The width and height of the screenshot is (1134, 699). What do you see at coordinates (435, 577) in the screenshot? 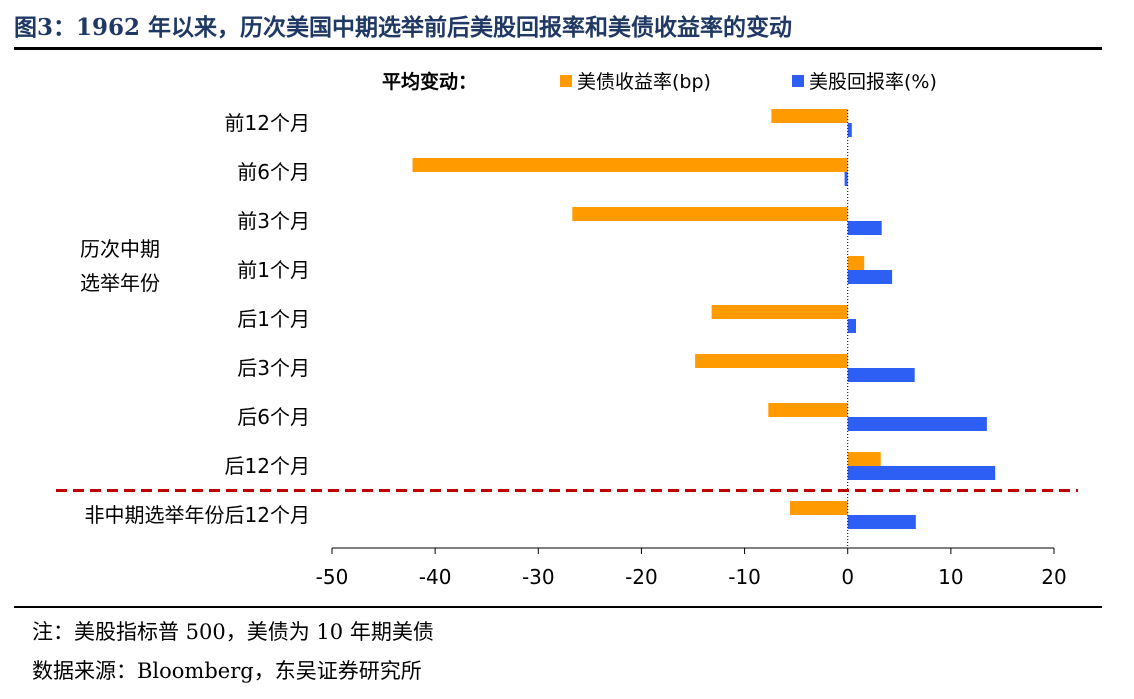
I see `x-tick-label: -40` at bounding box center [435, 577].